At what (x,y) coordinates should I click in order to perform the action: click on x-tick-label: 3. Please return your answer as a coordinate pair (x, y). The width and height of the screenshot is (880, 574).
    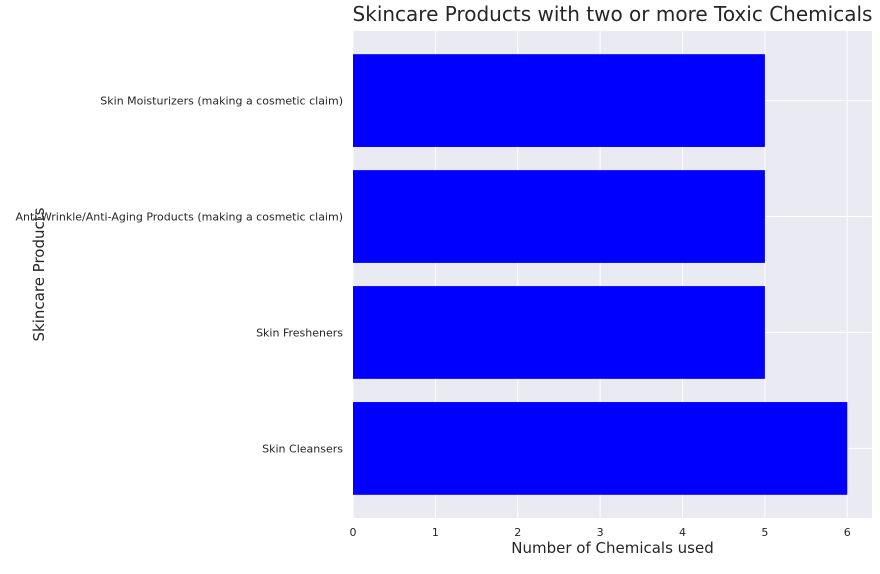
    Looking at the image, I should click on (600, 532).